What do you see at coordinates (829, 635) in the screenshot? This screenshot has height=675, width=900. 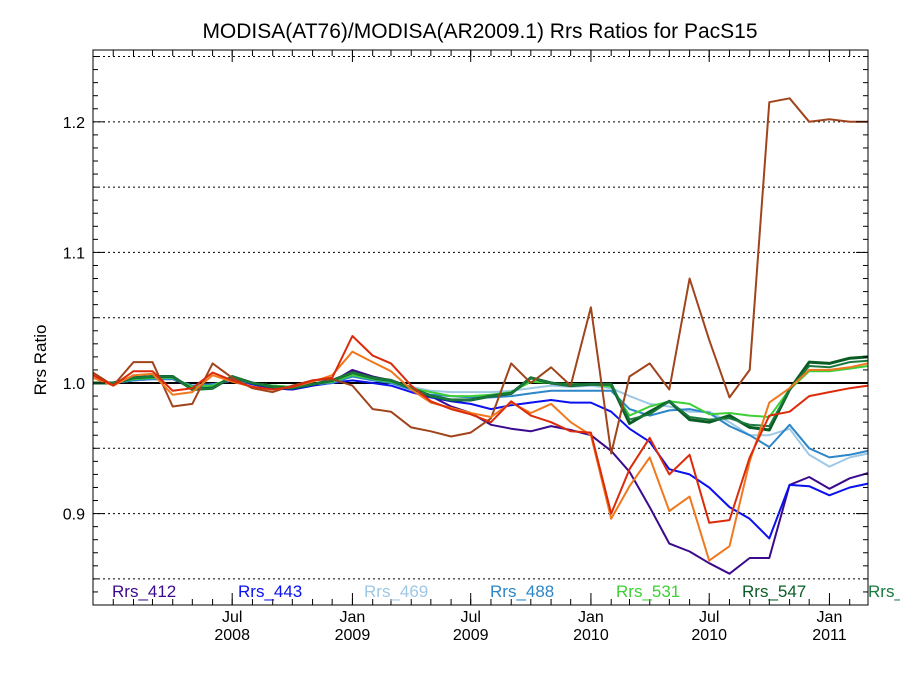 I see `x-tick-year: 2011` at bounding box center [829, 635].